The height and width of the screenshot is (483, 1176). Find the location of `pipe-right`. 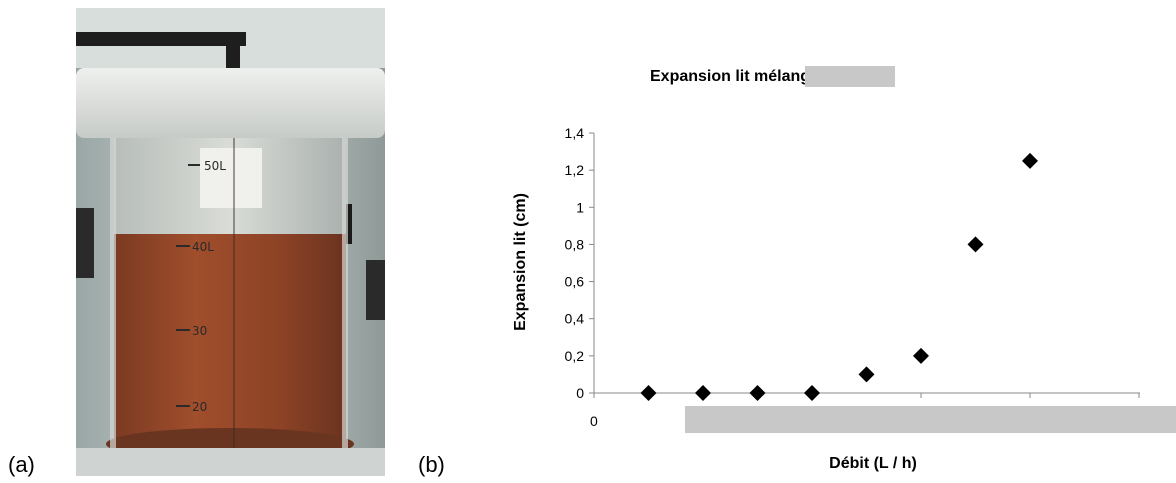

pipe-right is located at coordinates (375, 290).